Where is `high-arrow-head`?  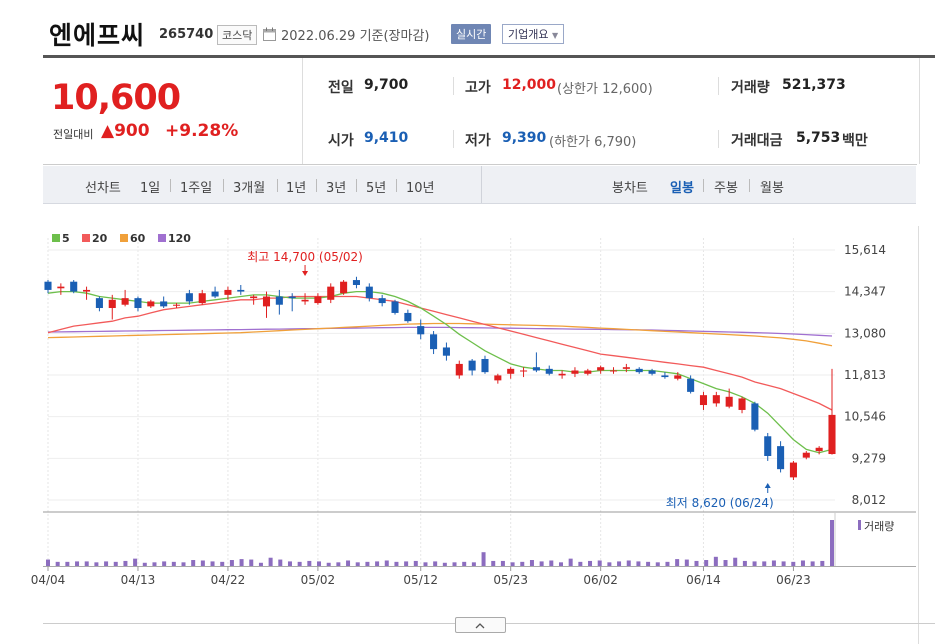
high-arrow-head is located at coordinates (305, 274).